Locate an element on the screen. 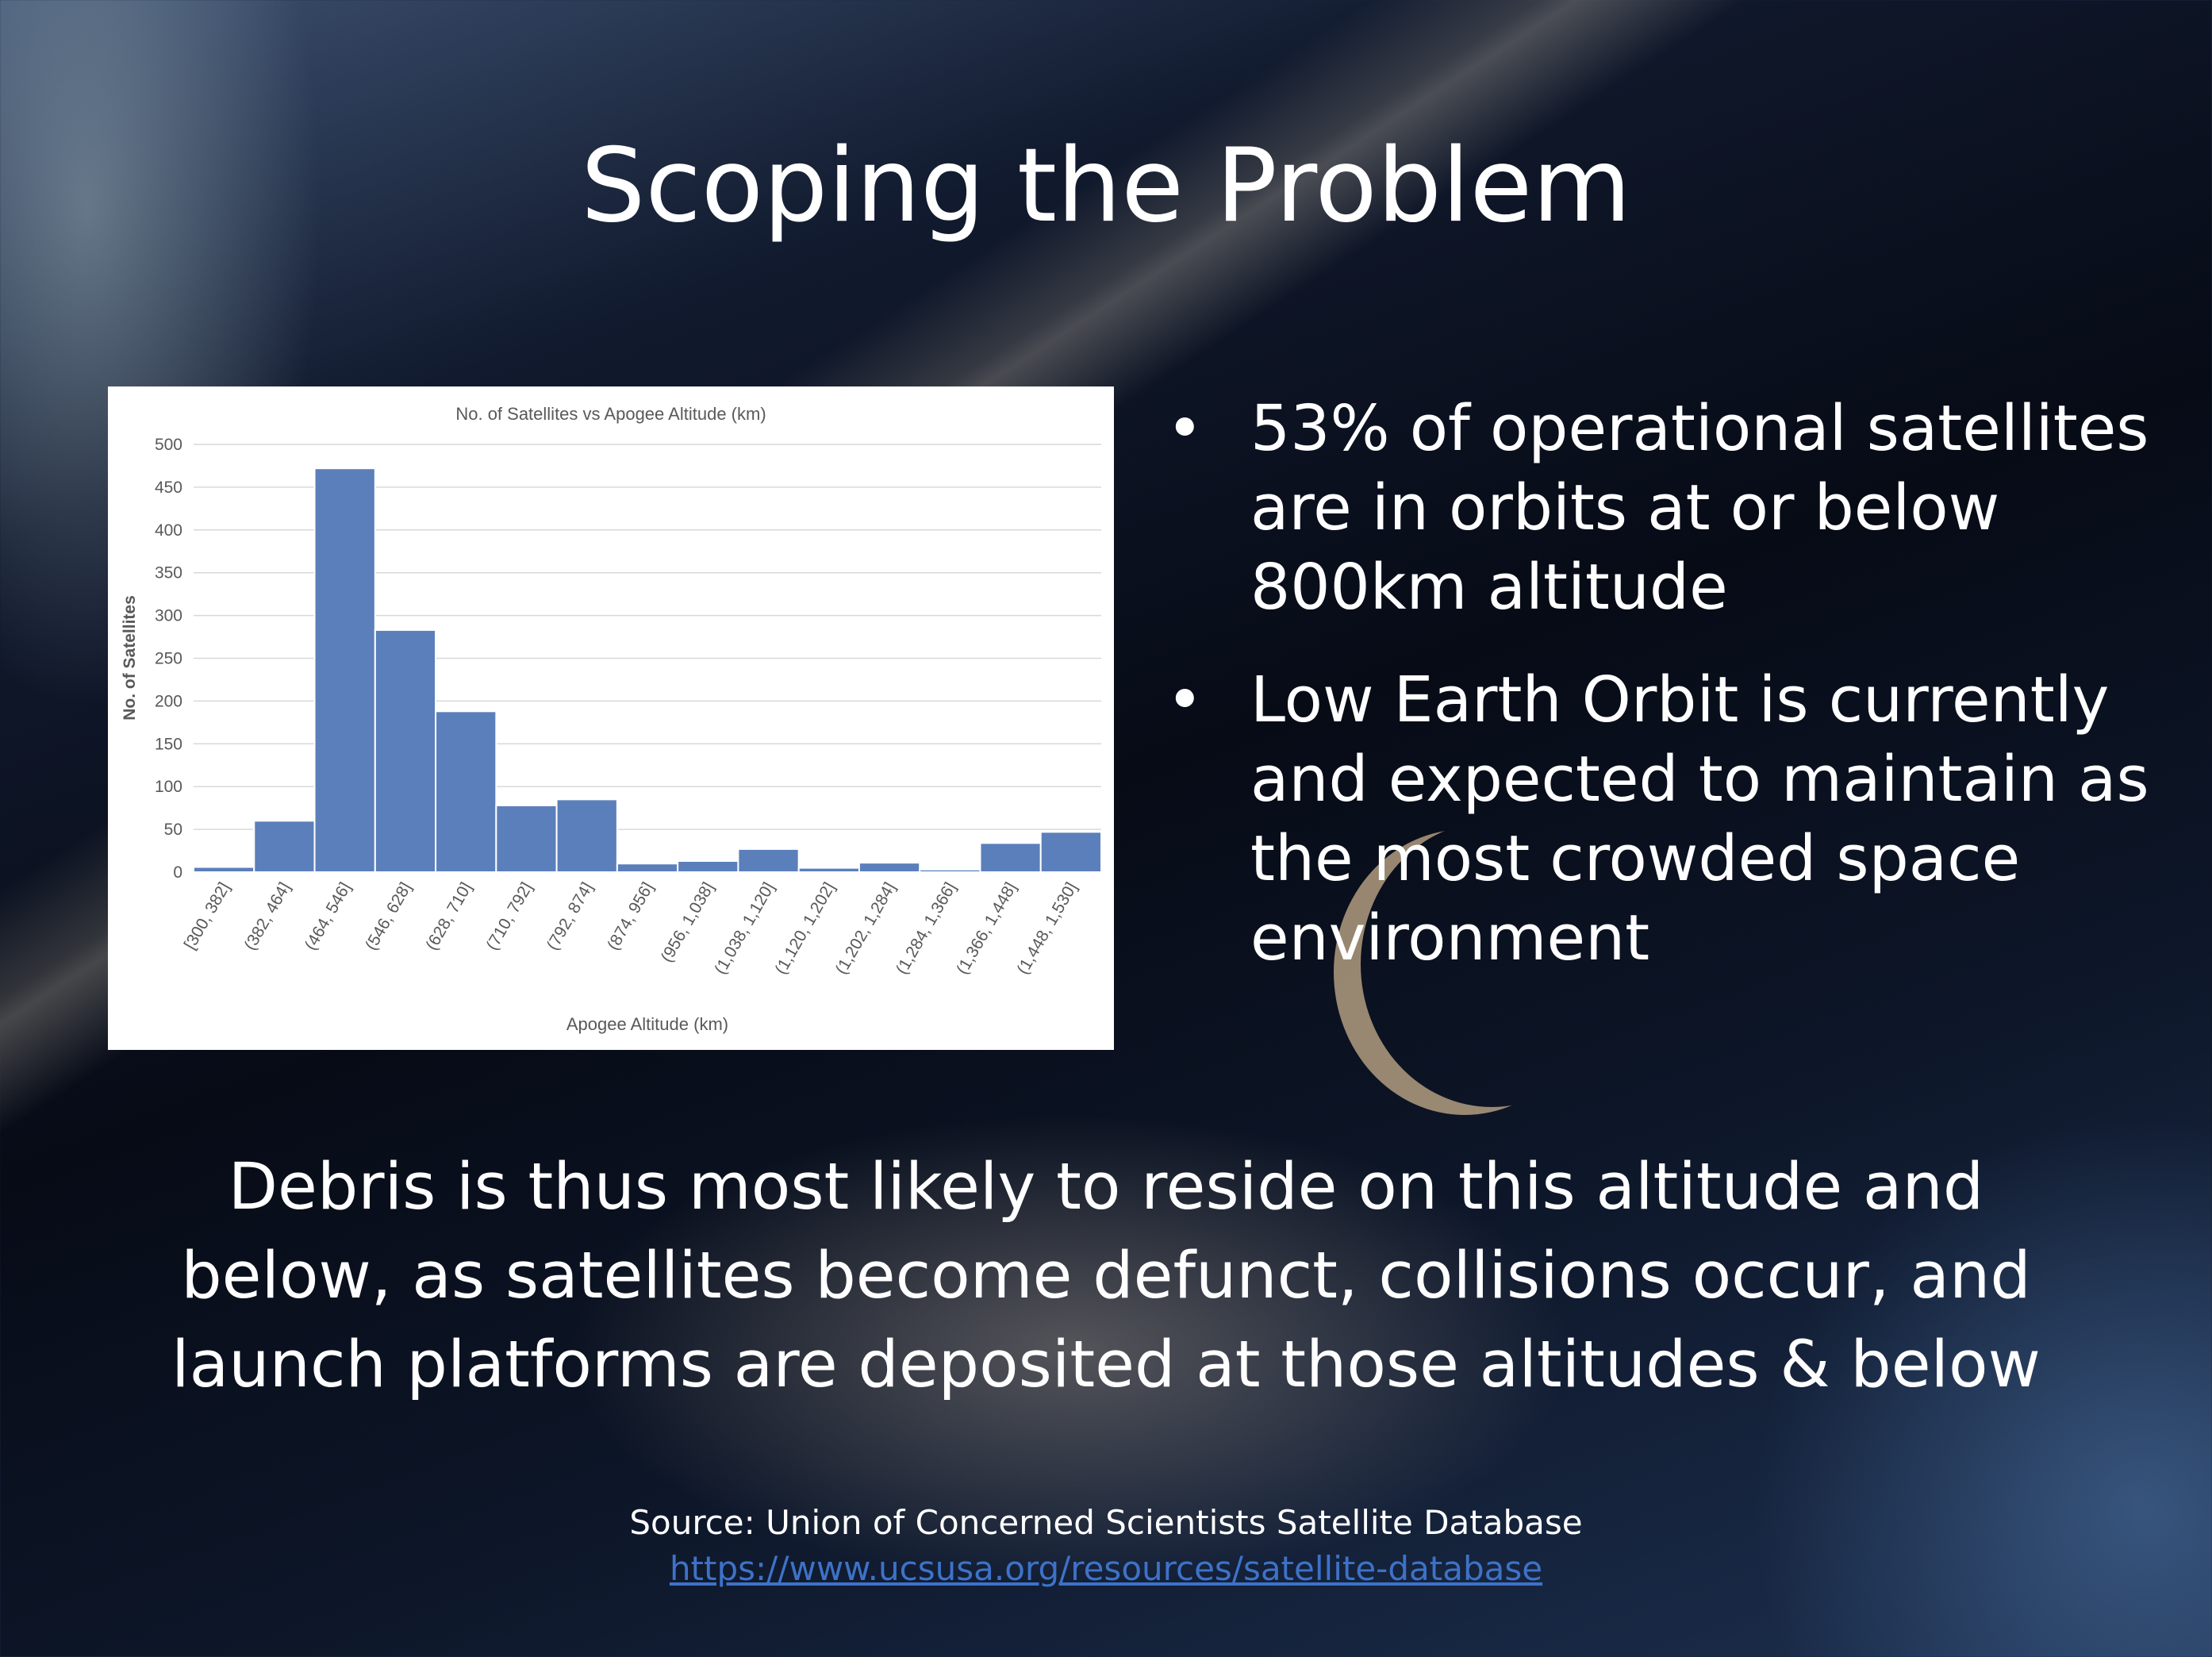 Image resolution: width=2212 pixels, height=1657 pixels. x-tick-label: (464, 546] is located at coordinates (328, 916).